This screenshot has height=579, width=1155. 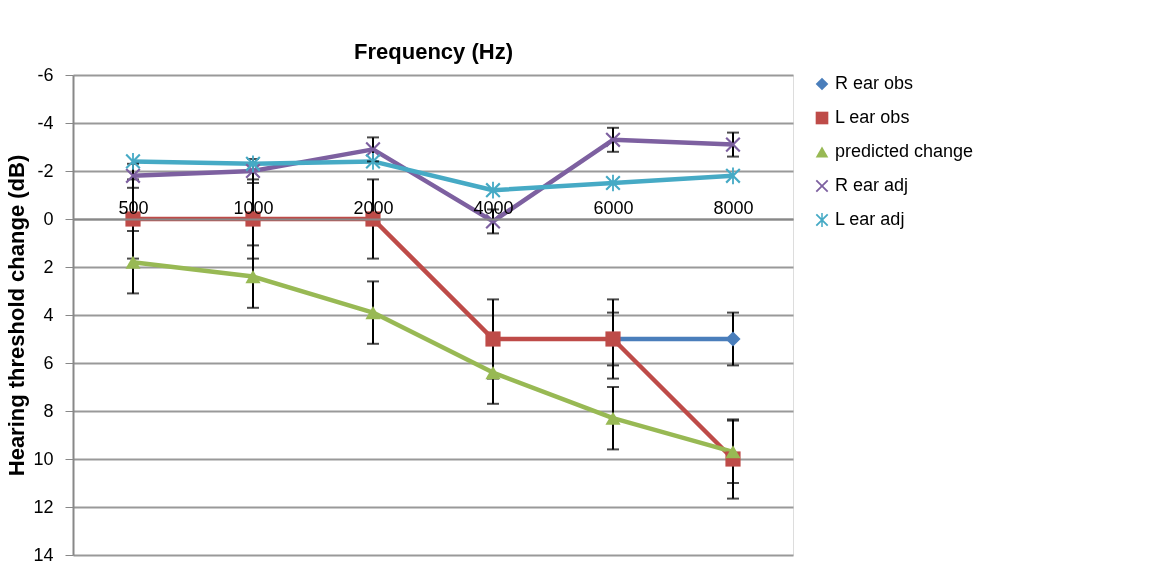 What do you see at coordinates (43, 458) in the screenshot?
I see `y-tick-label: 10` at bounding box center [43, 458].